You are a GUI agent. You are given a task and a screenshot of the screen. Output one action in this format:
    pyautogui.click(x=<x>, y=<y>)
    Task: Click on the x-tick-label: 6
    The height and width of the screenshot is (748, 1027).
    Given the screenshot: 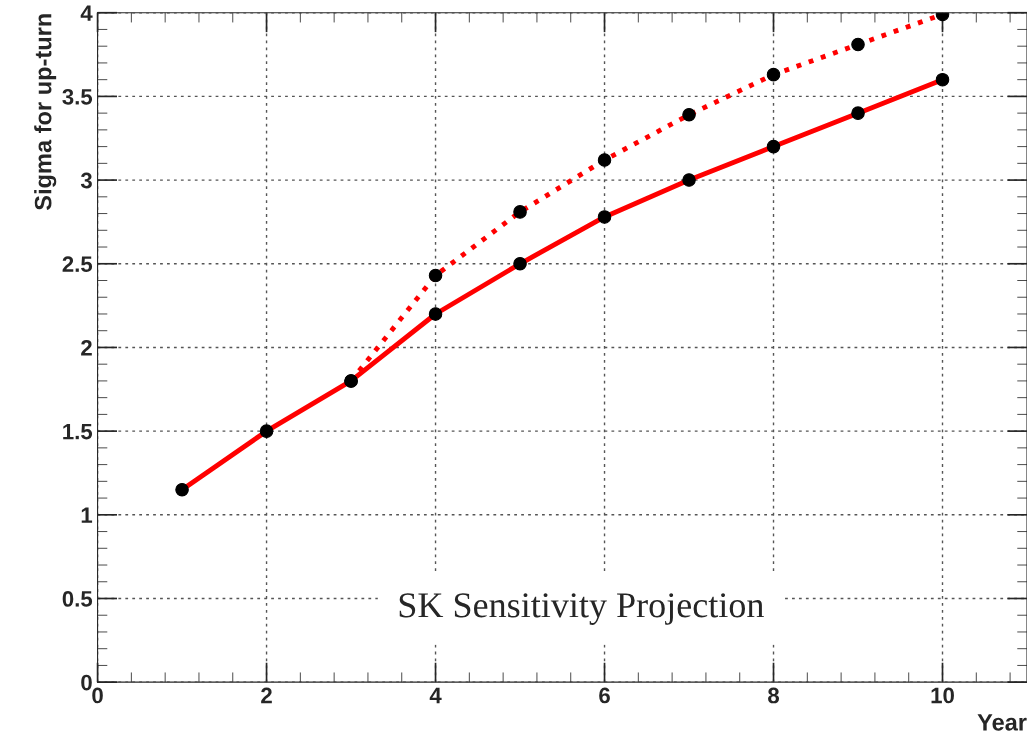 What is the action you would take?
    pyautogui.click(x=604, y=695)
    